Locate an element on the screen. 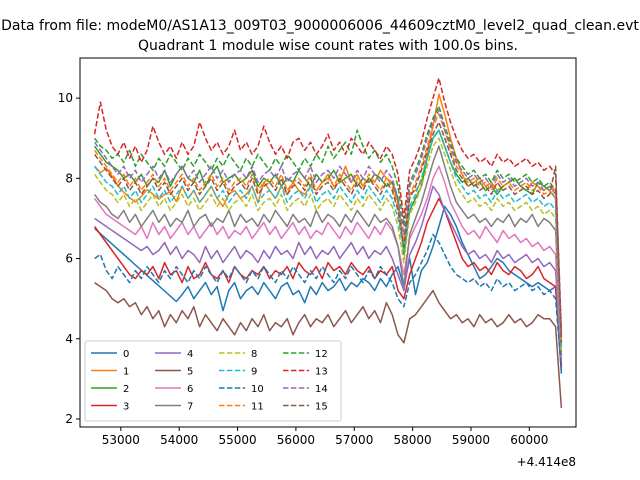  y-axis: 2 4 6 8 10 is located at coordinates (69, 258).